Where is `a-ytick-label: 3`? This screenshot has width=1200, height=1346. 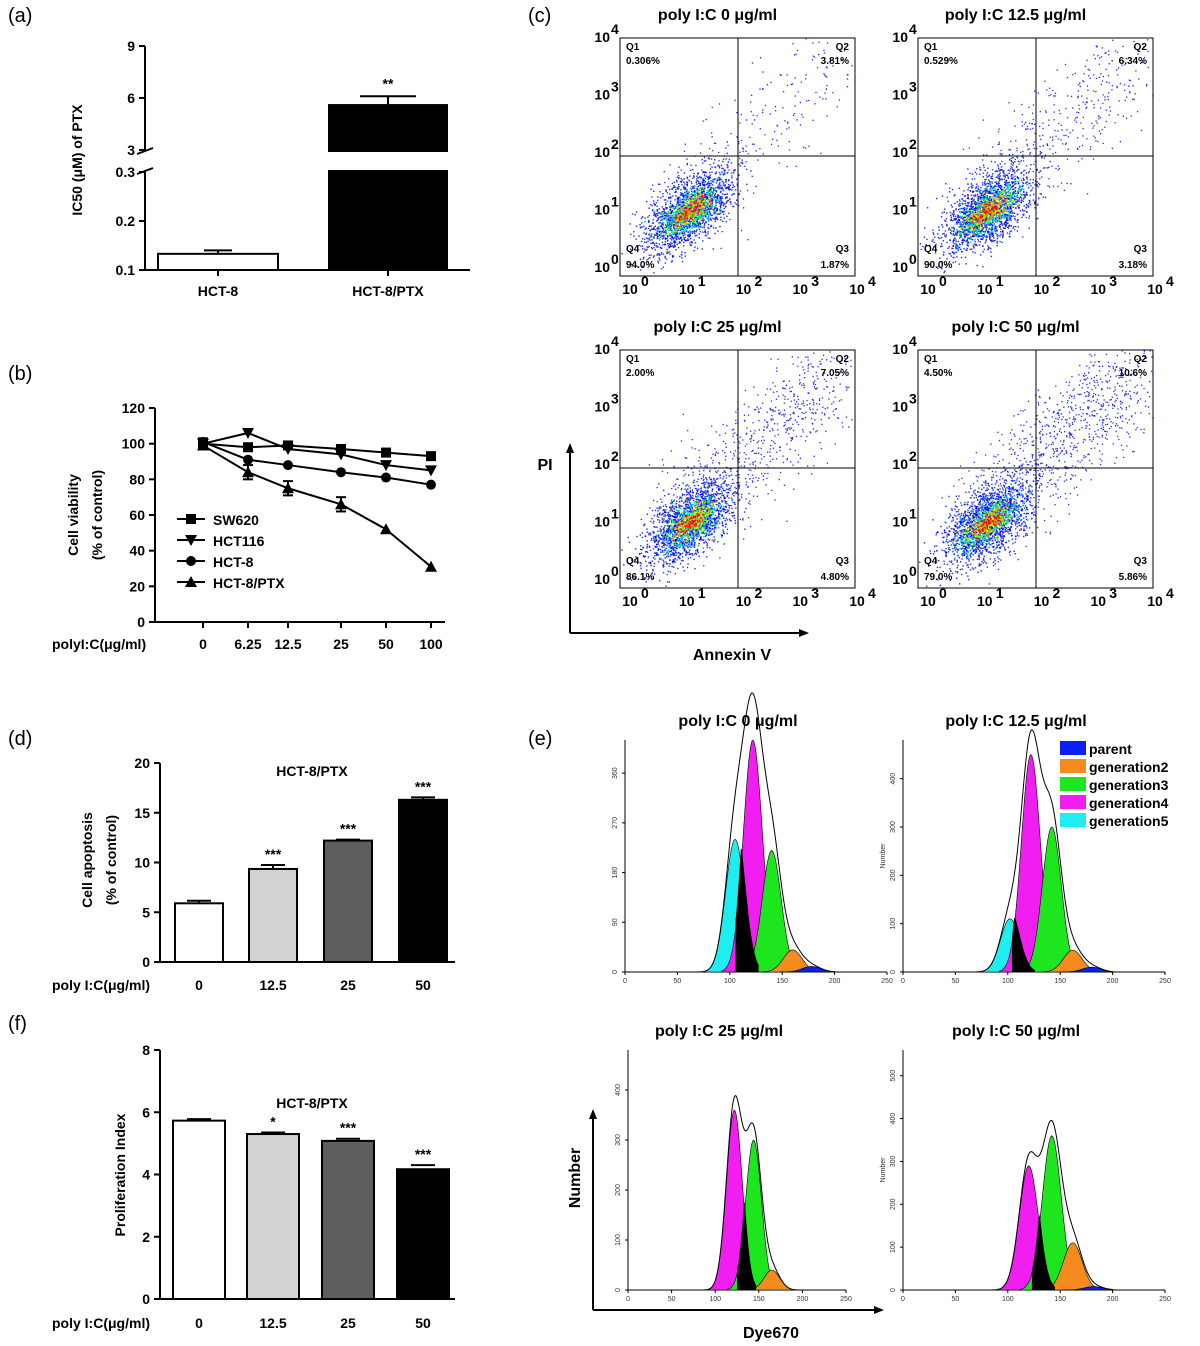 a-ytick-label: 3 is located at coordinates (131, 150).